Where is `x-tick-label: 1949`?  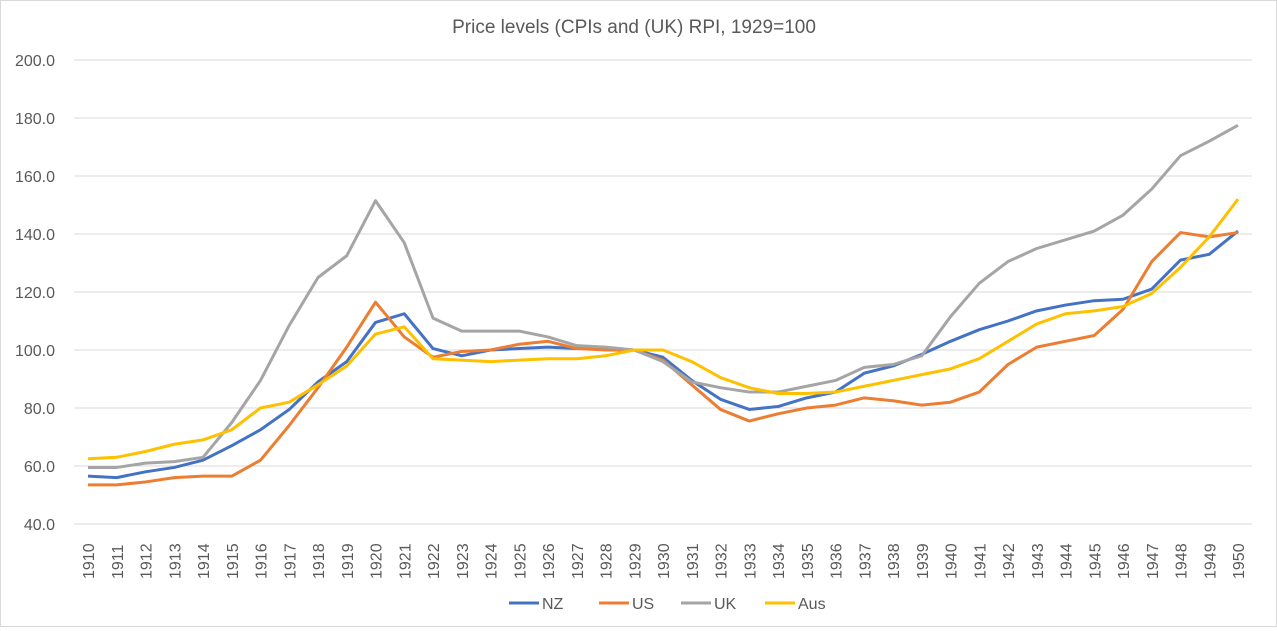 x-tick-label: 1949 is located at coordinates (1210, 561).